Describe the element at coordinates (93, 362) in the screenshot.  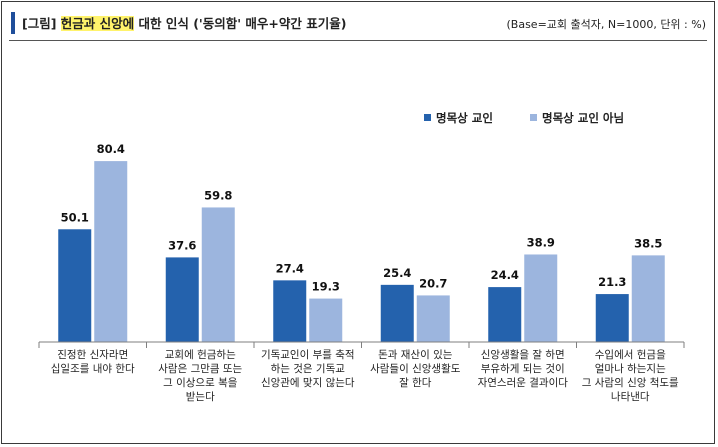
I see `category-label: 진정한 신자라면 십일조를 내야 한다` at that location.